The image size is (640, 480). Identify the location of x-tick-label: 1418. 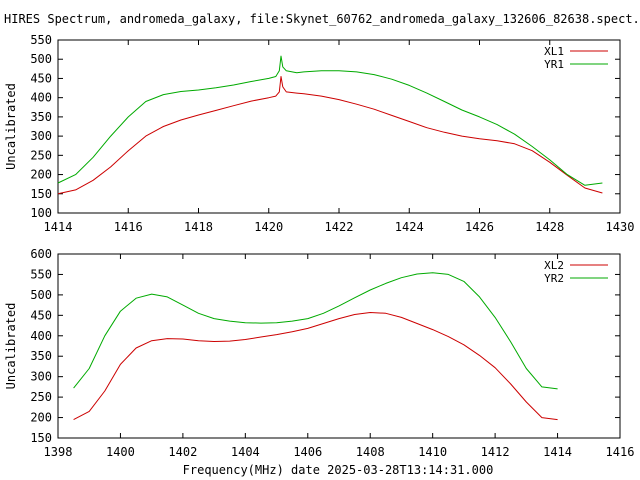
(198, 227).